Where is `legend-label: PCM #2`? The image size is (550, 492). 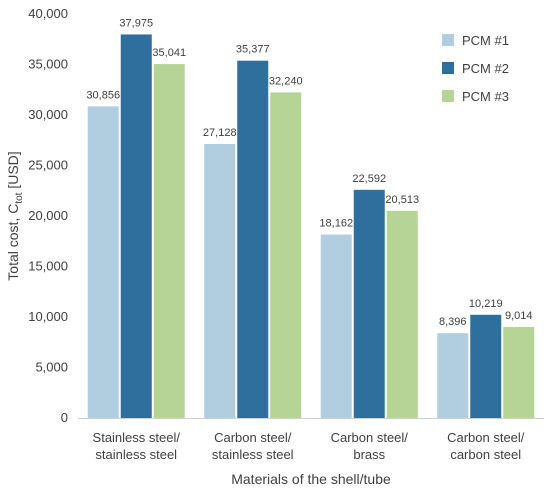 legend-label: PCM #2 is located at coordinates (485, 68).